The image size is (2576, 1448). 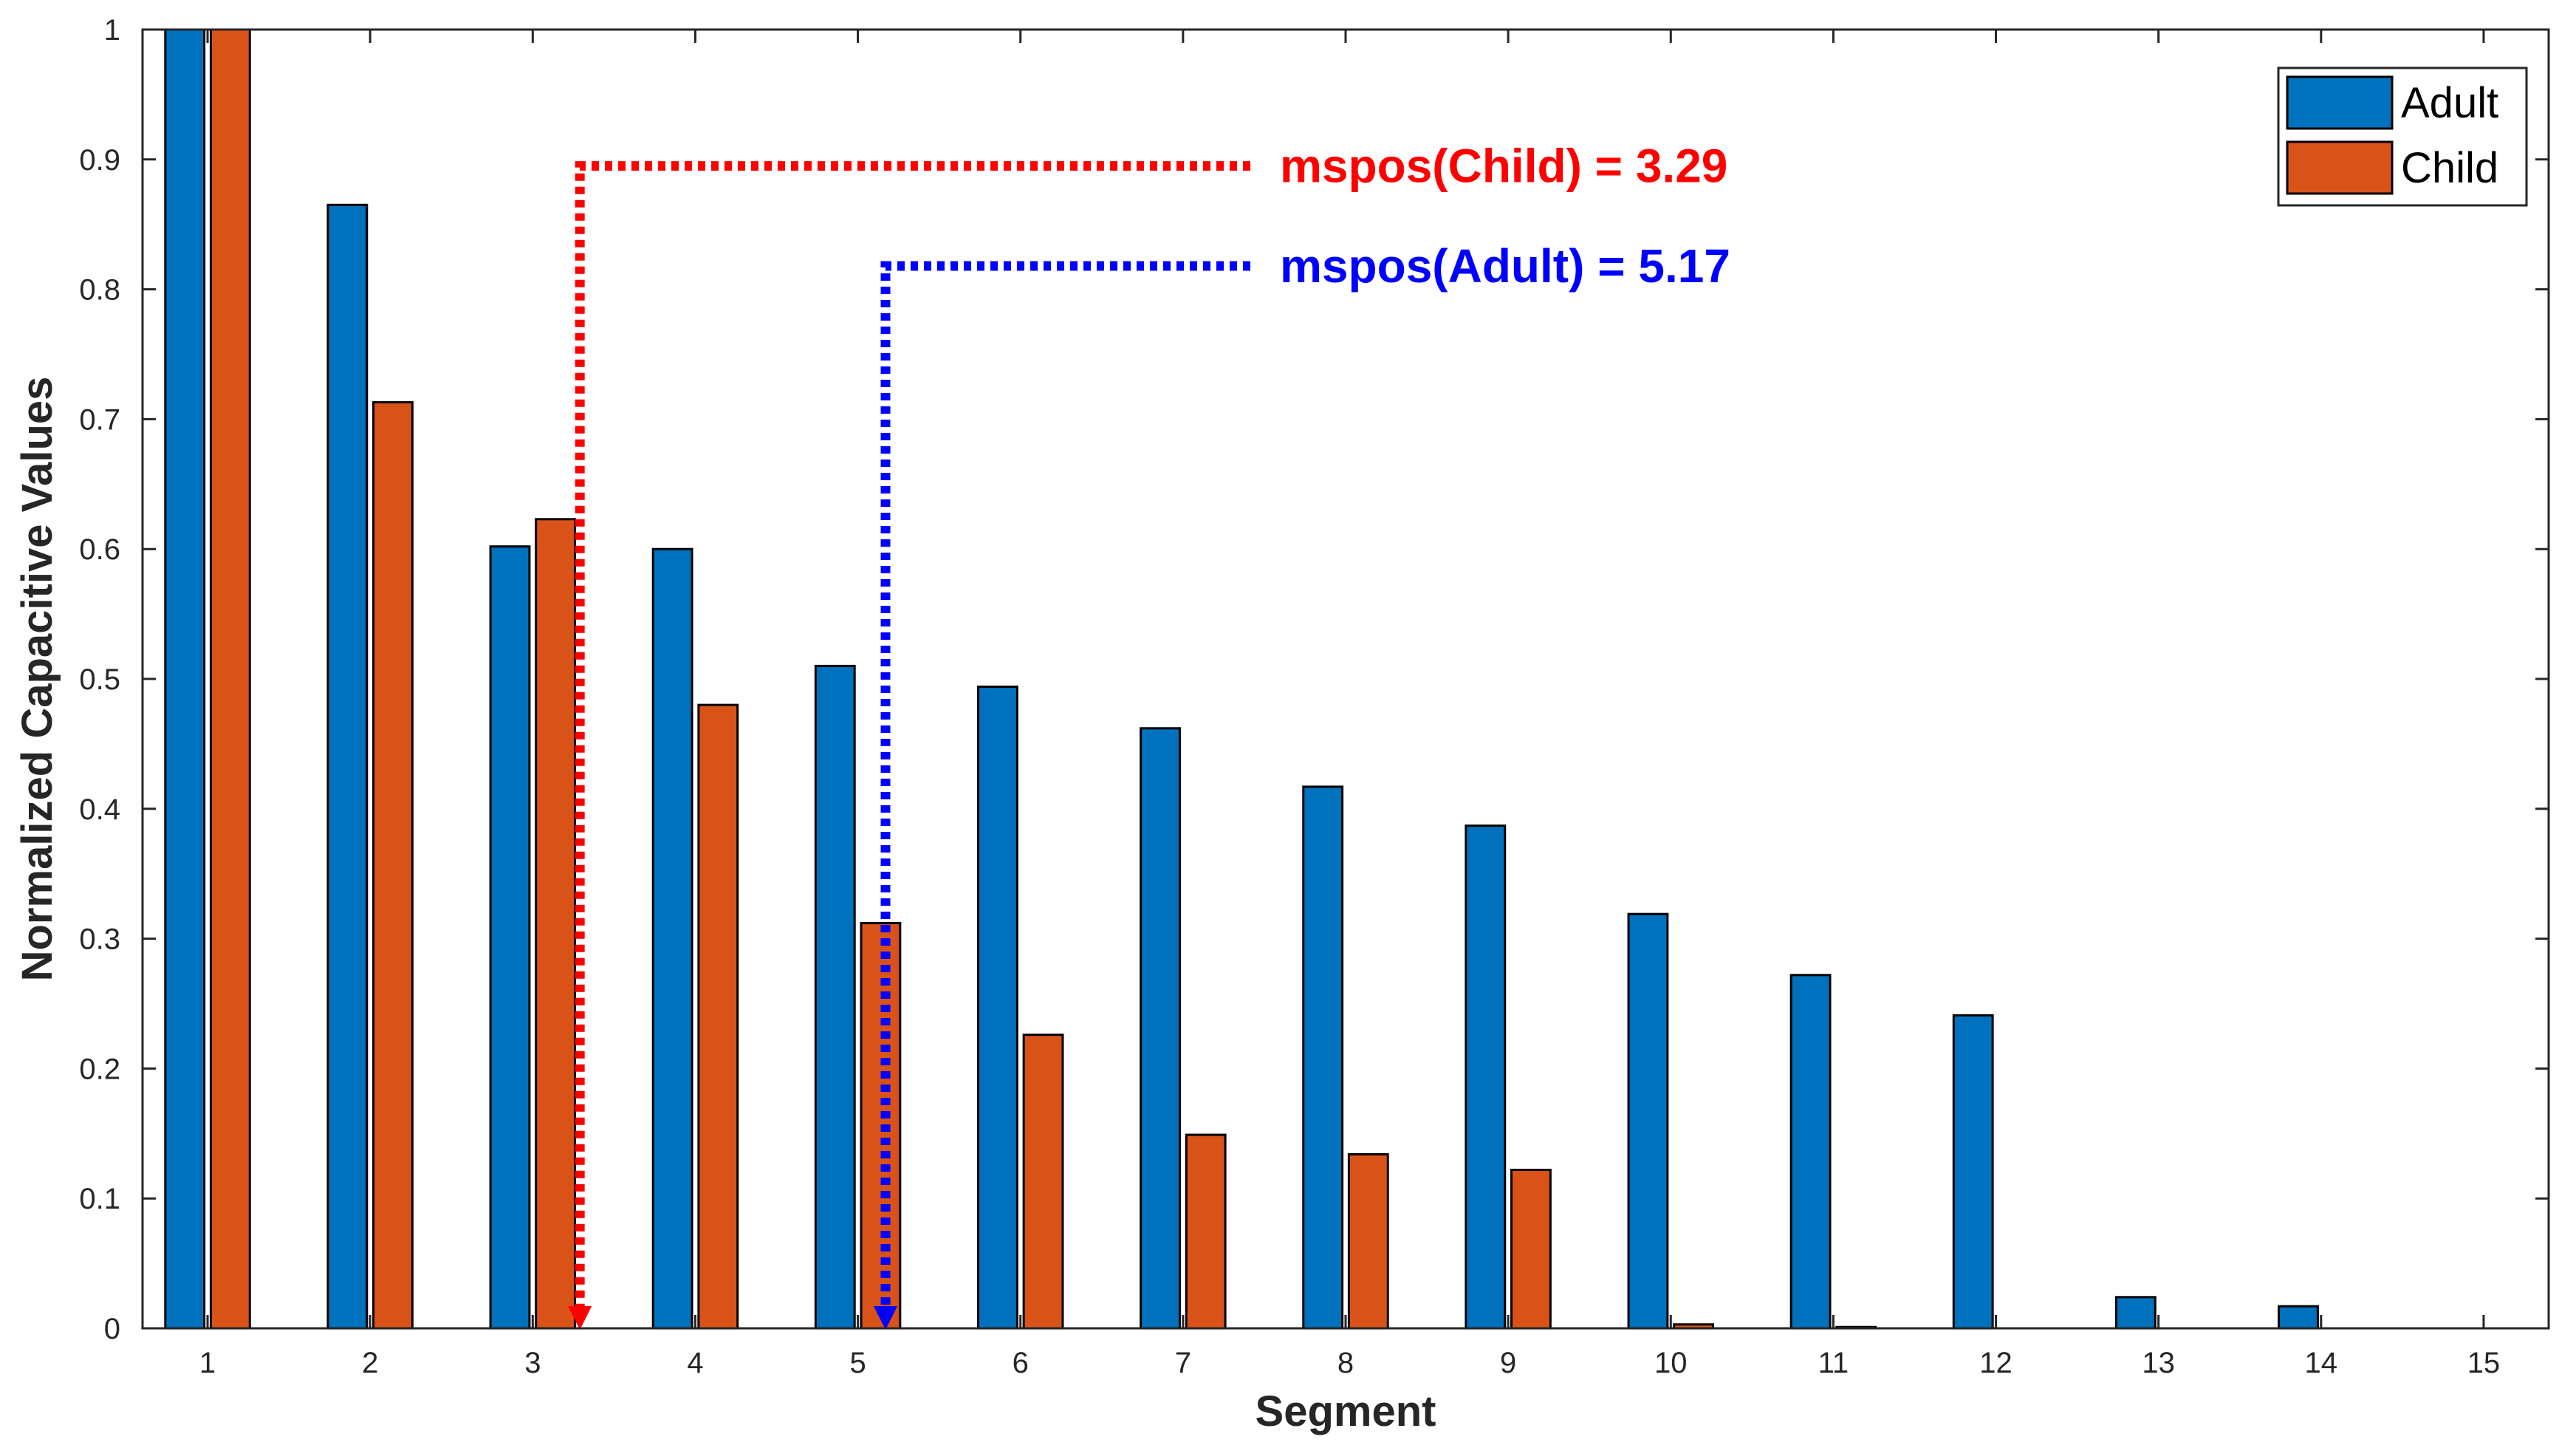 What do you see at coordinates (2402, 136) in the screenshot?
I see `legend: Adult Child` at bounding box center [2402, 136].